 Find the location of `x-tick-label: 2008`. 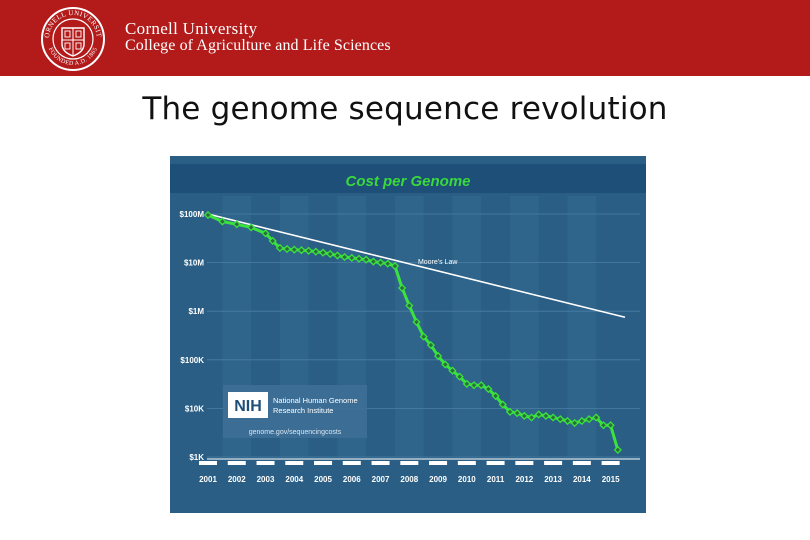

x-tick-label: 2008 is located at coordinates (409, 479).